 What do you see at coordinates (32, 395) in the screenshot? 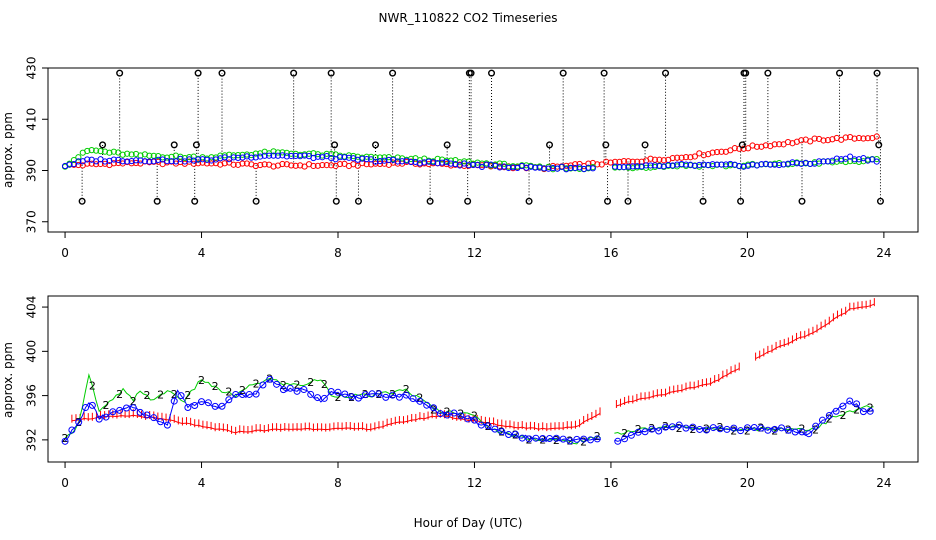
I see `bottom-y-tick-label: 396` at bounding box center [32, 395].